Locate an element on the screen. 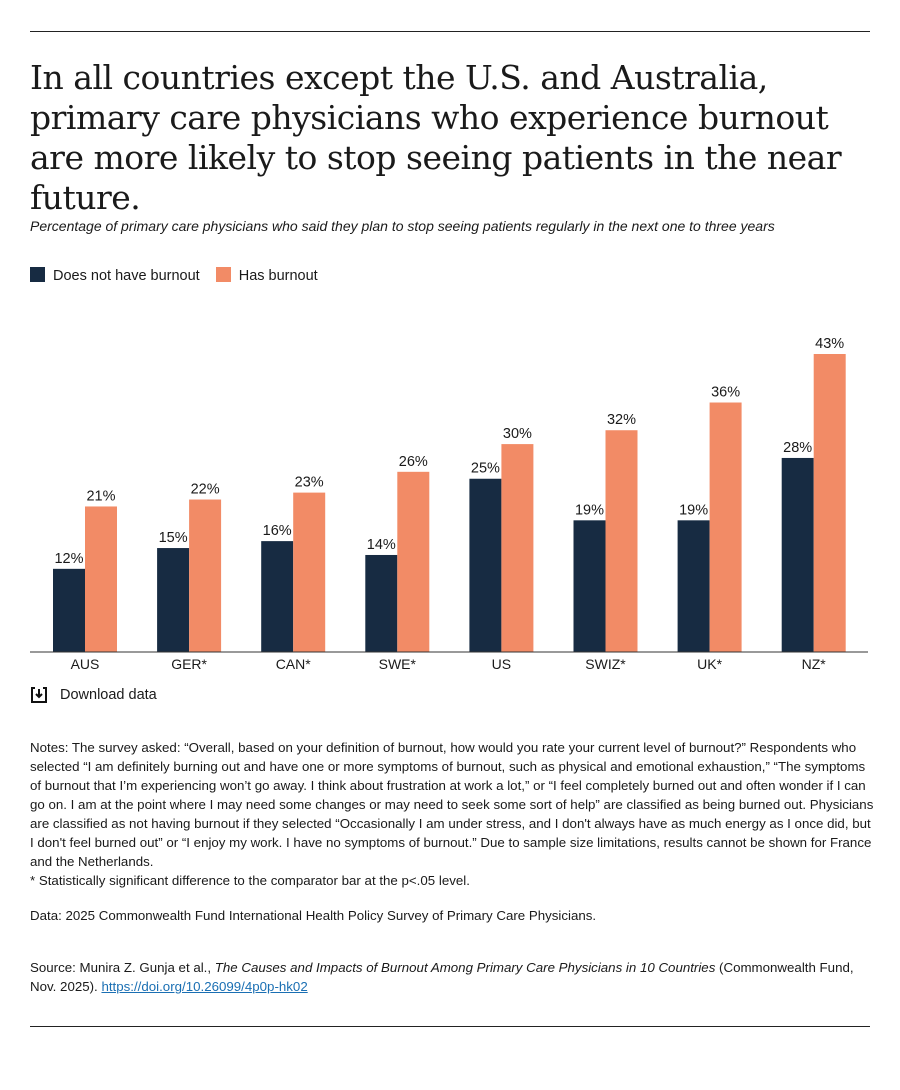  doi-link: https://doi.org/10.26099/4p0p-hk02 is located at coordinates (204, 986).